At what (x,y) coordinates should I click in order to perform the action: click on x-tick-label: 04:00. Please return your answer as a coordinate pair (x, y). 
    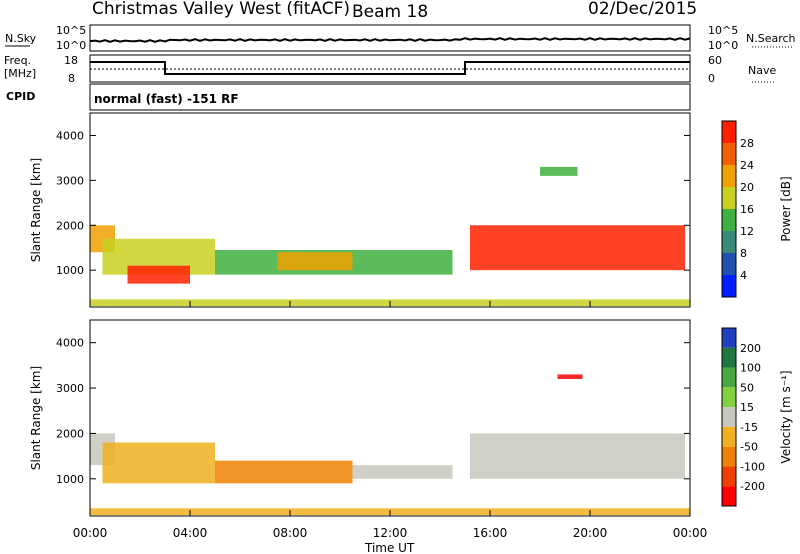
    Looking at the image, I should click on (190, 533).